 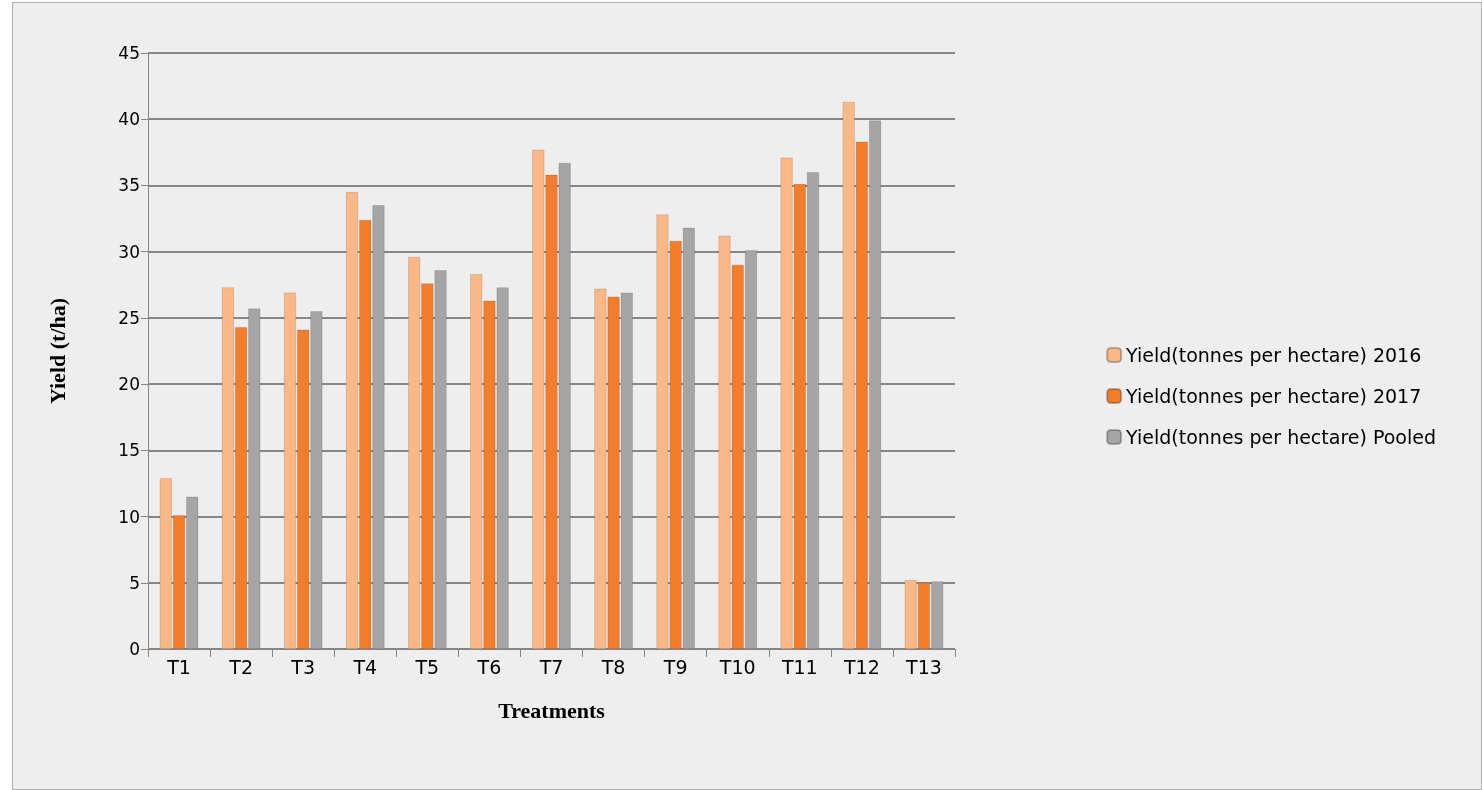 I want to click on y-tick-label: 10, so click(x=129, y=516).